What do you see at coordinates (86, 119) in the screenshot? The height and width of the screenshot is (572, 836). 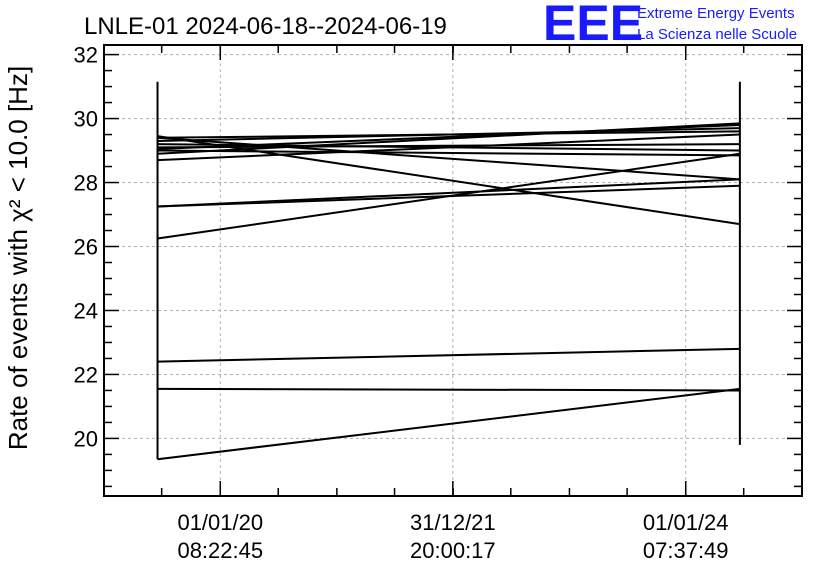 I see `y-tick-label: 30` at bounding box center [86, 119].